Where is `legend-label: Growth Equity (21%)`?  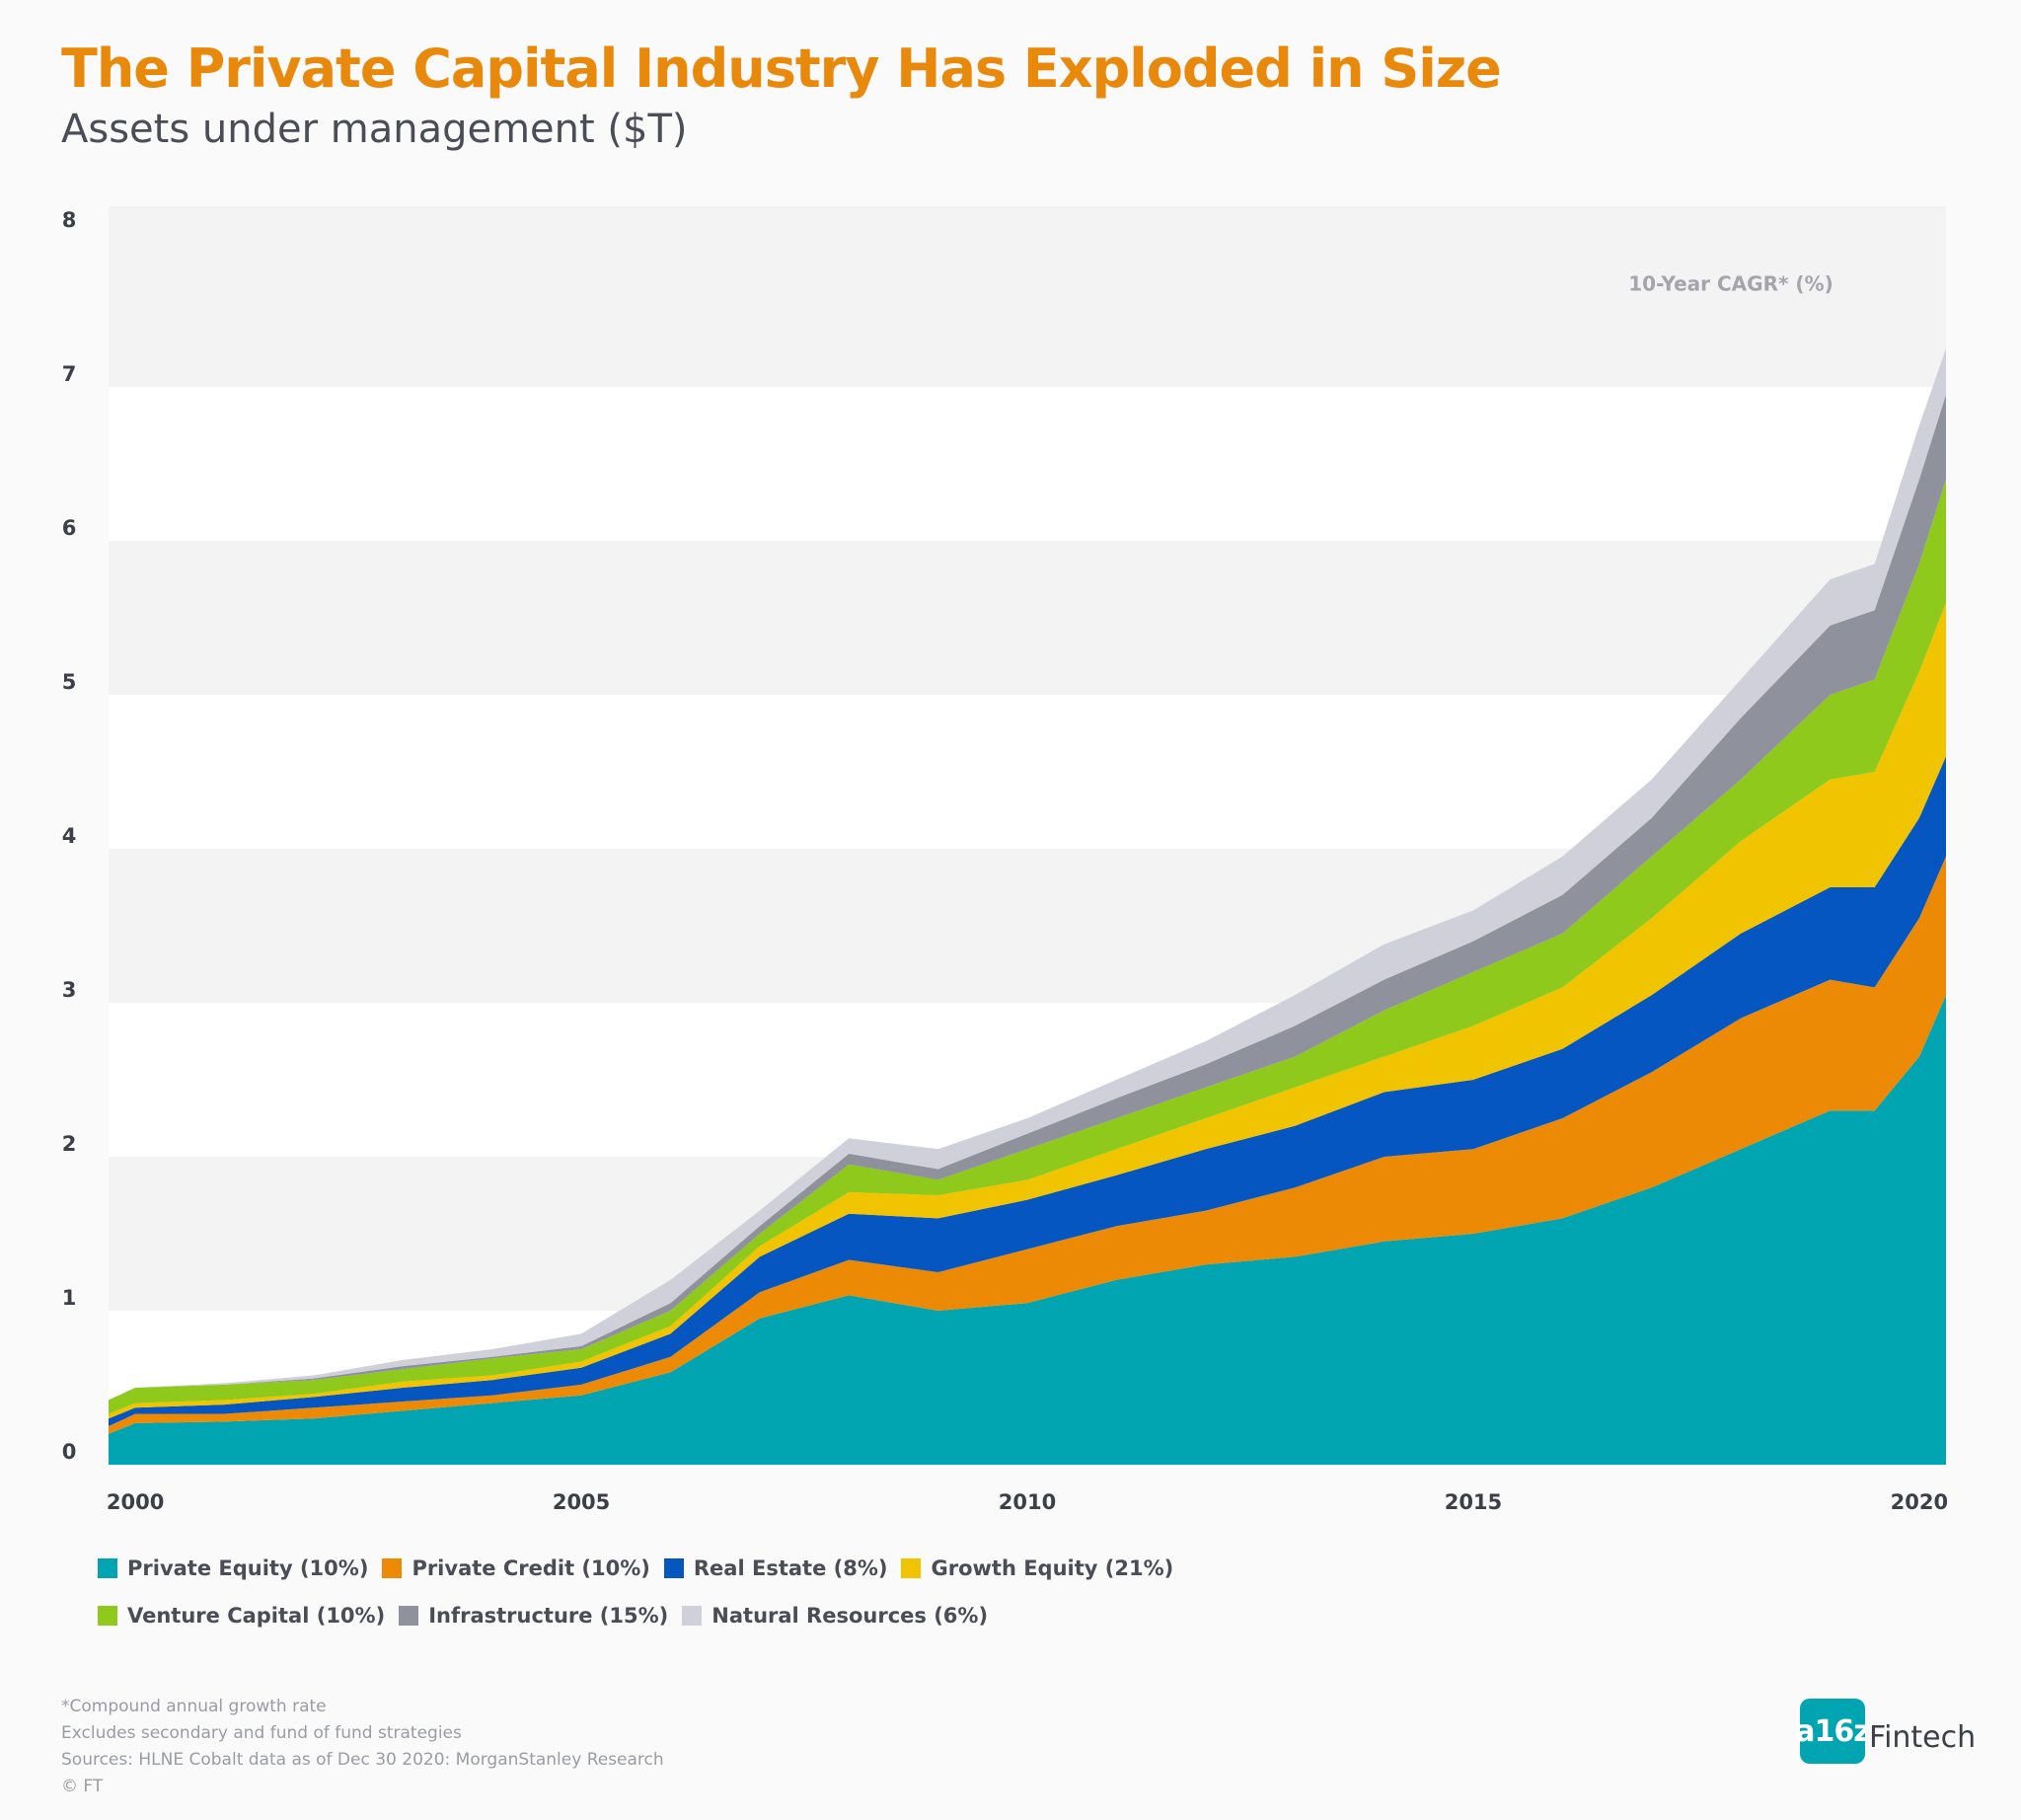 legend-label: Growth Equity (21%) is located at coordinates (1052, 1568).